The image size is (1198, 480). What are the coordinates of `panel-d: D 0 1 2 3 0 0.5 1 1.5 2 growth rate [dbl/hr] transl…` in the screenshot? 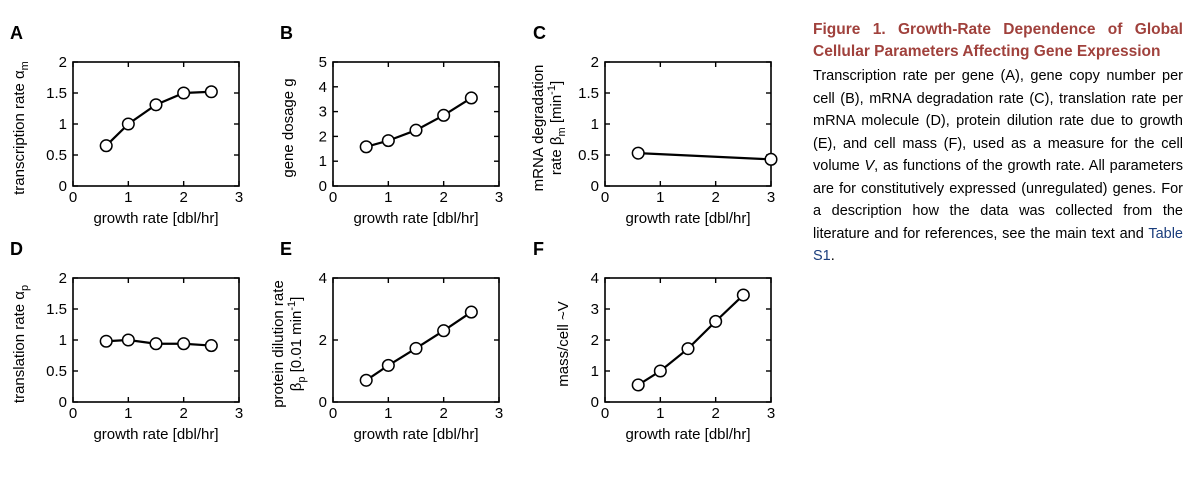 It's located at (126, 341).